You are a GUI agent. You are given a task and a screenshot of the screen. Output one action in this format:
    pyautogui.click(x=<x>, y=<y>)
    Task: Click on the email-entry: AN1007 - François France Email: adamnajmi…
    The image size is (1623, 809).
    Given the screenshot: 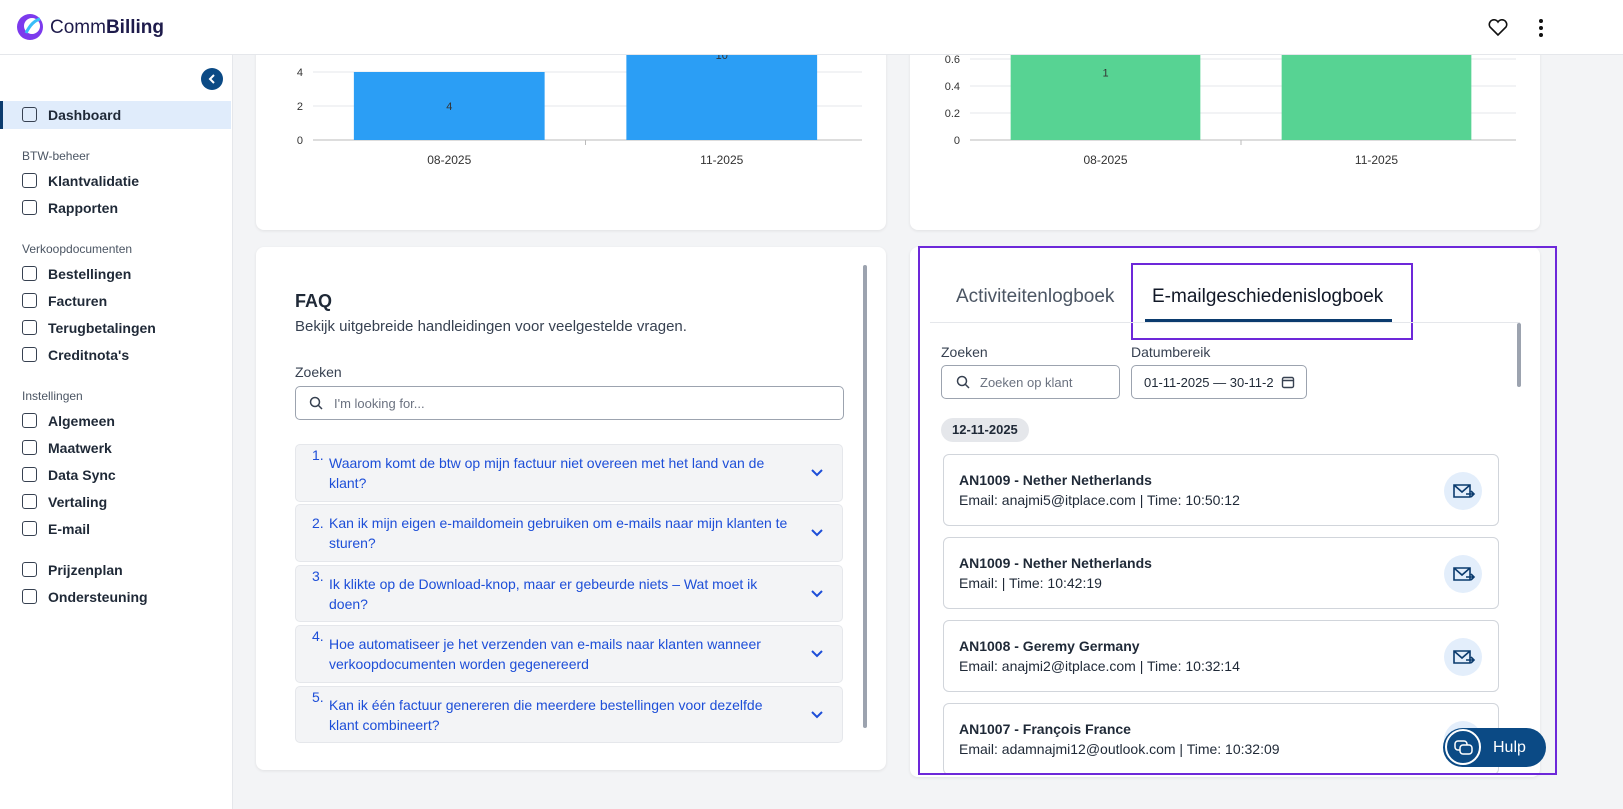 What is the action you would take?
    pyautogui.click(x=1221, y=738)
    